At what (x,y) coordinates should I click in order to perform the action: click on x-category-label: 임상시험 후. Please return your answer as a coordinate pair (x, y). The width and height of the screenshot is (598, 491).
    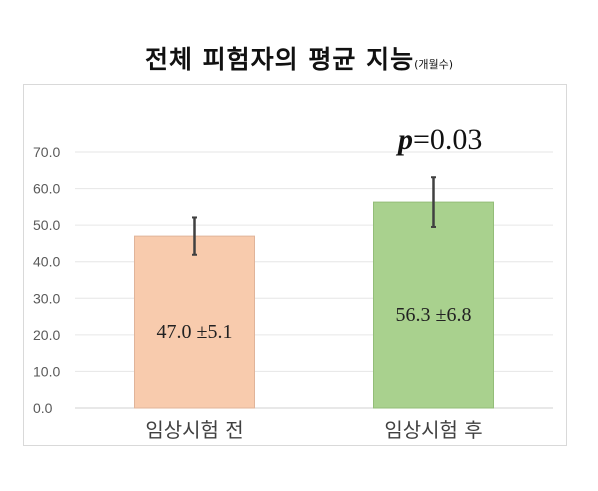
    Looking at the image, I should click on (433, 430).